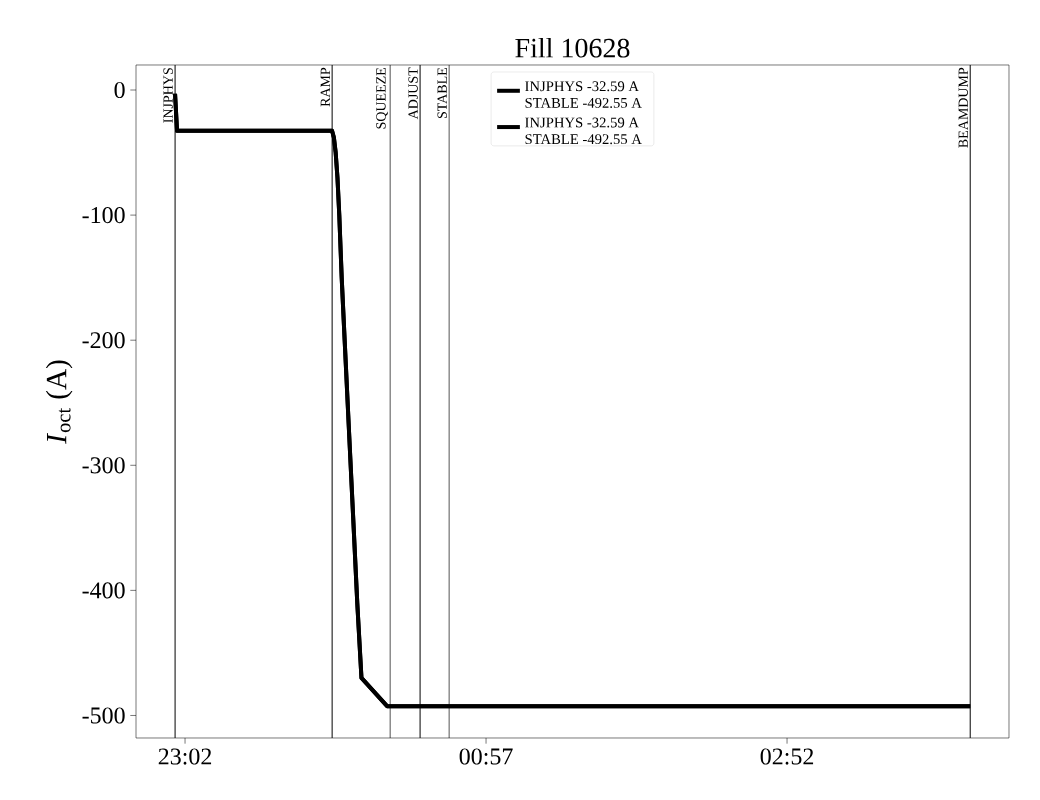 The image size is (1040, 800). I want to click on x-tick-label: 02:52, so click(787, 756).